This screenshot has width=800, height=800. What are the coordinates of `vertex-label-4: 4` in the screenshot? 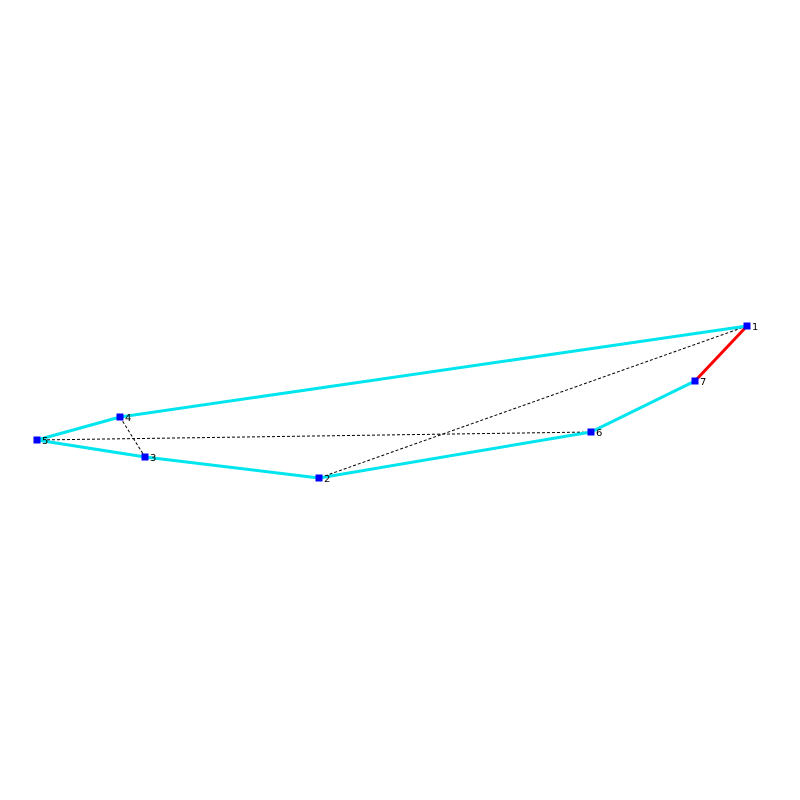 It's located at (128, 418).